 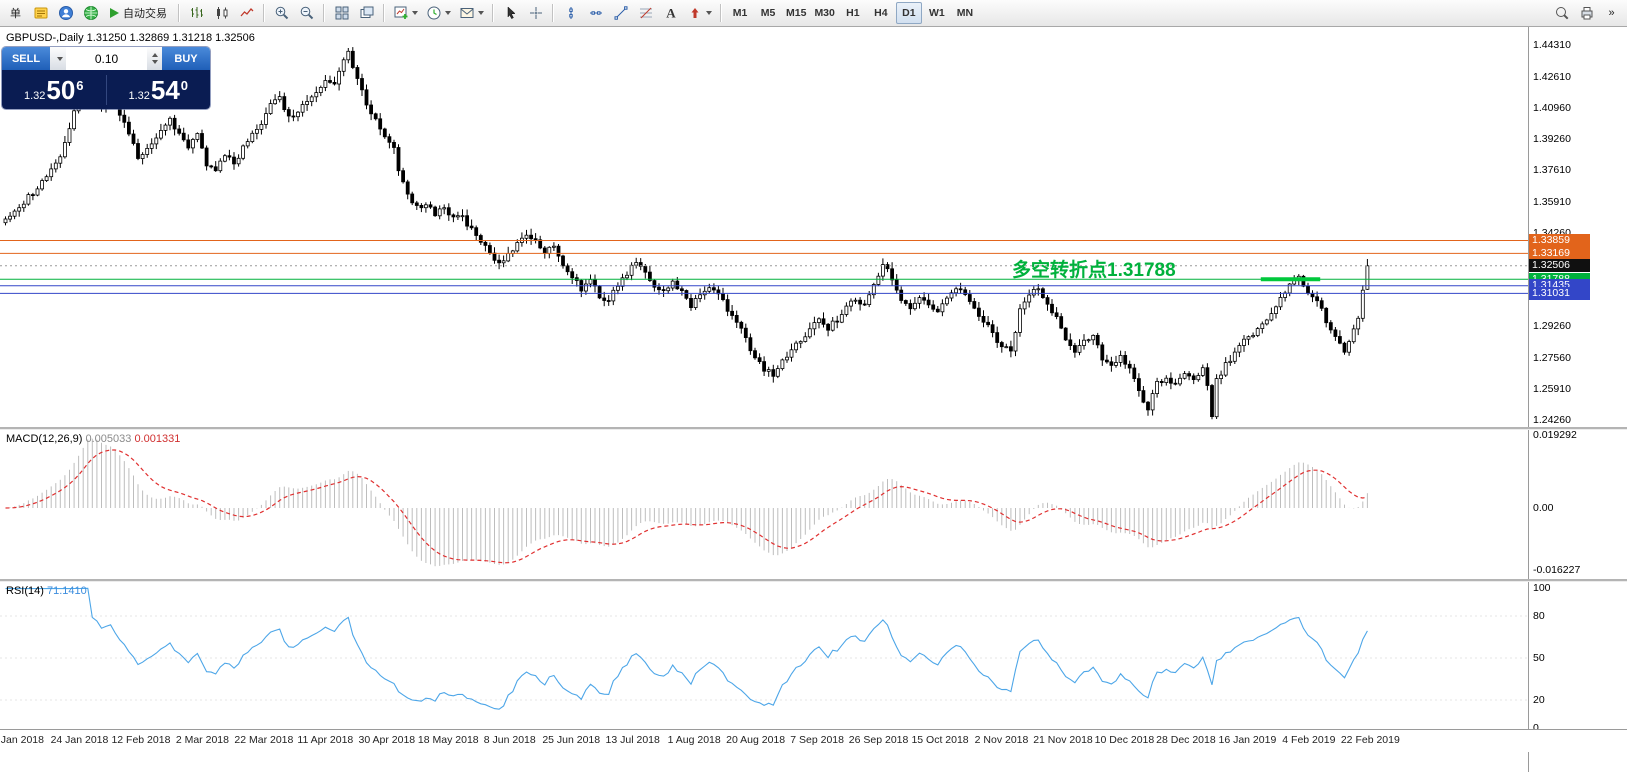 What do you see at coordinates (1611, 13) in the screenshot?
I see `toolbar-overflow-button: »` at bounding box center [1611, 13].